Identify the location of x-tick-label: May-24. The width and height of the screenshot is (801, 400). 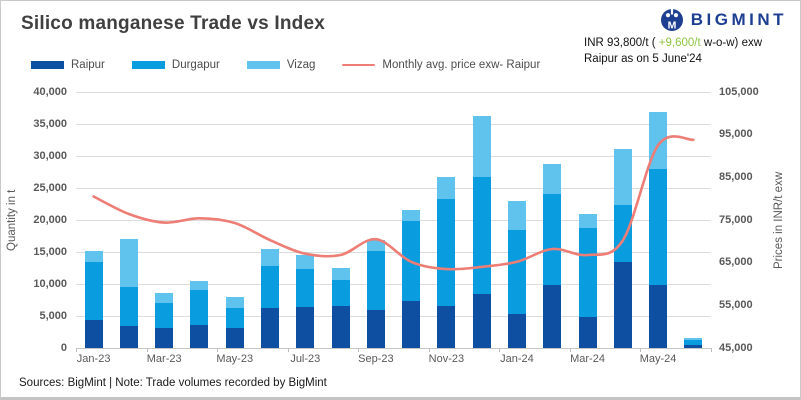
(658, 359).